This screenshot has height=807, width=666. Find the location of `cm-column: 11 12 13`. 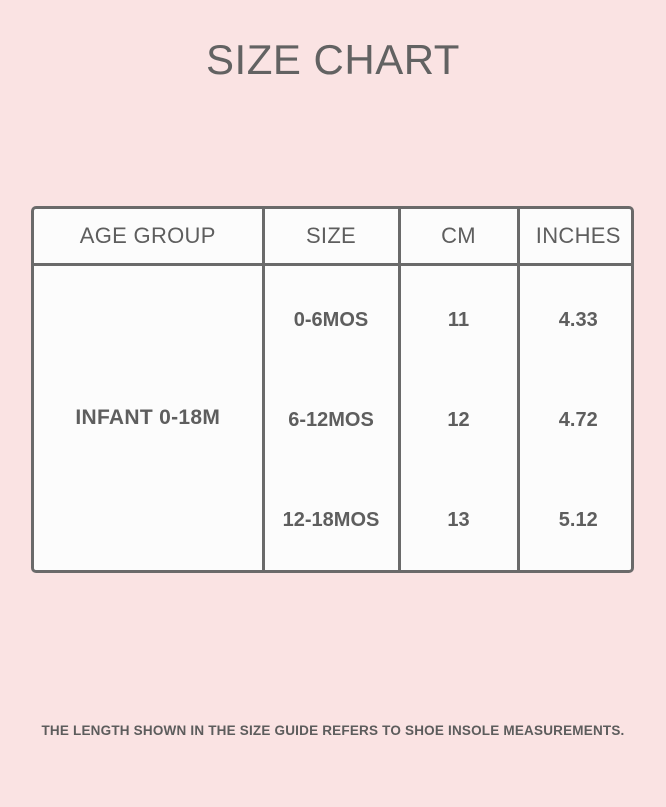

cm-column: 11 12 13 is located at coordinates (458, 416).